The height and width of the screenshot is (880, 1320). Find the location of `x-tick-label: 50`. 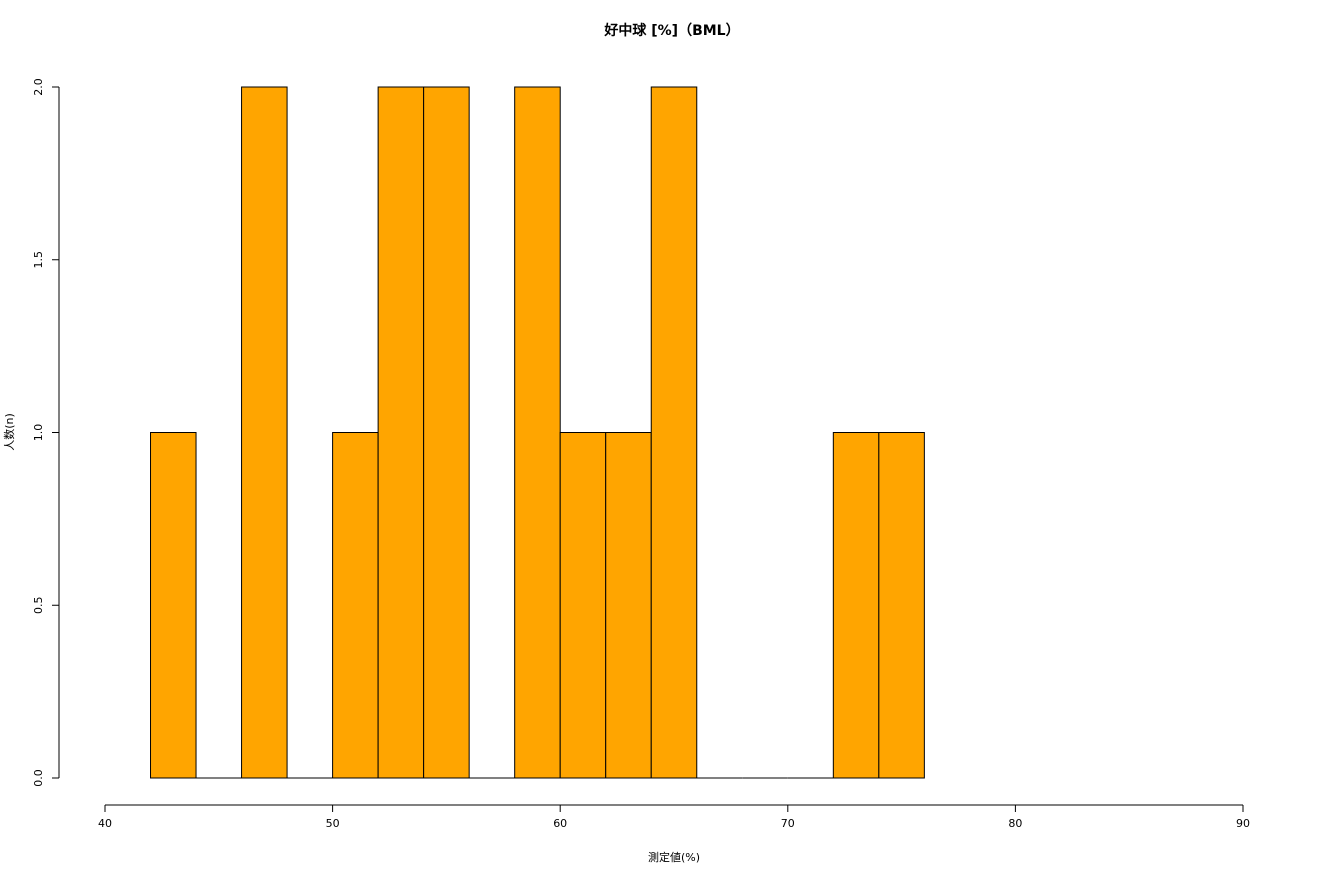

x-tick-label: 50 is located at coordinates (333, 823).